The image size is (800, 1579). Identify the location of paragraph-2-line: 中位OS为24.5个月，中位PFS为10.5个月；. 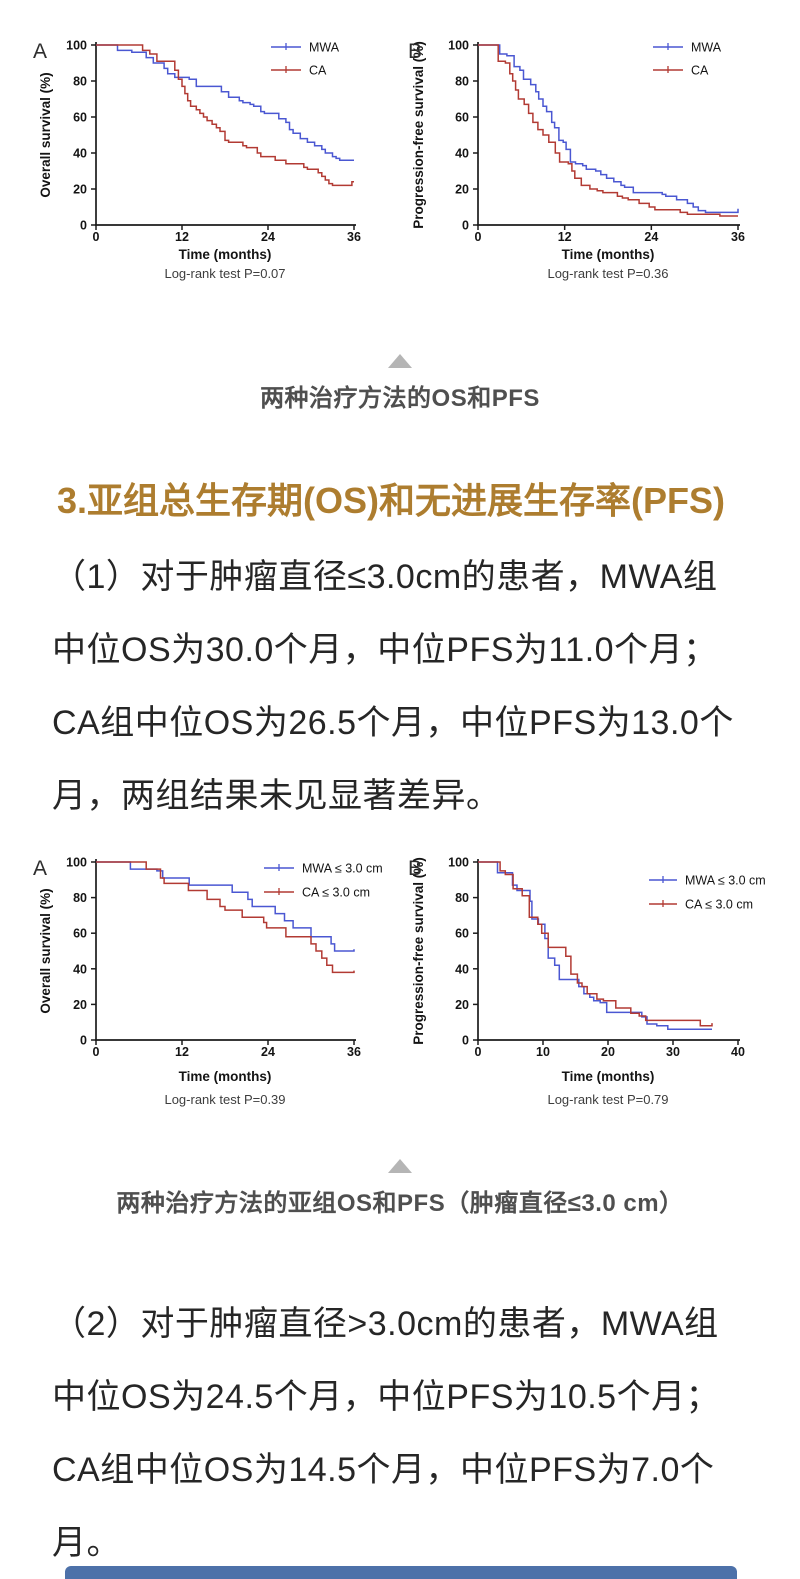
(386, 1397).